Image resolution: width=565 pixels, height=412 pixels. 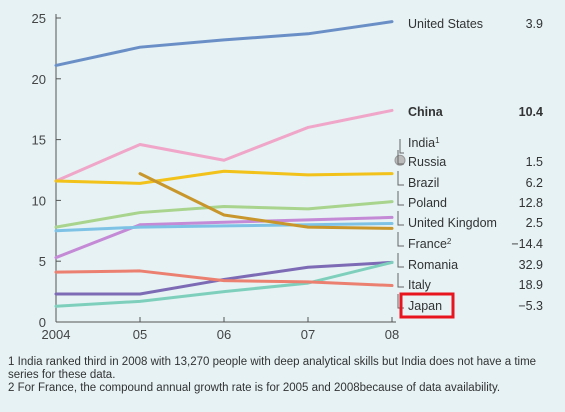 What do you see at coordinates (392, 334) in the screenshot?
I see `x-tick-label: 08` at bounding box center [392, 334].